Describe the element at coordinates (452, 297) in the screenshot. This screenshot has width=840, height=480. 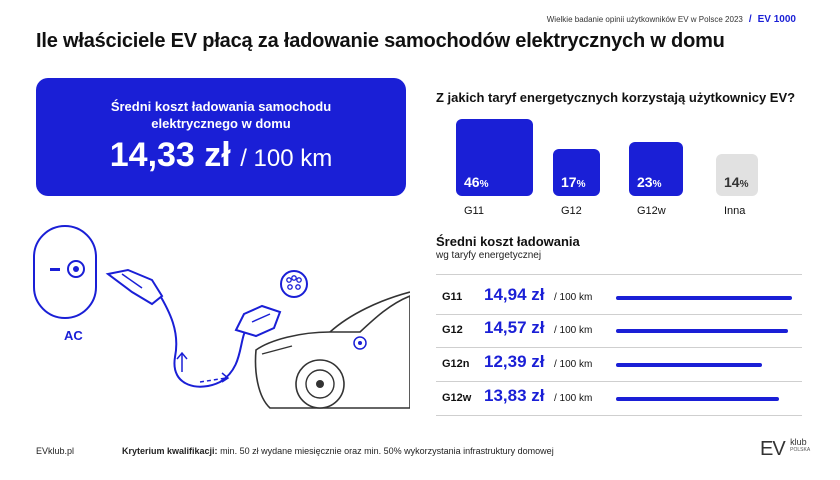
I see `cost-tariff-label: G11` at that location.